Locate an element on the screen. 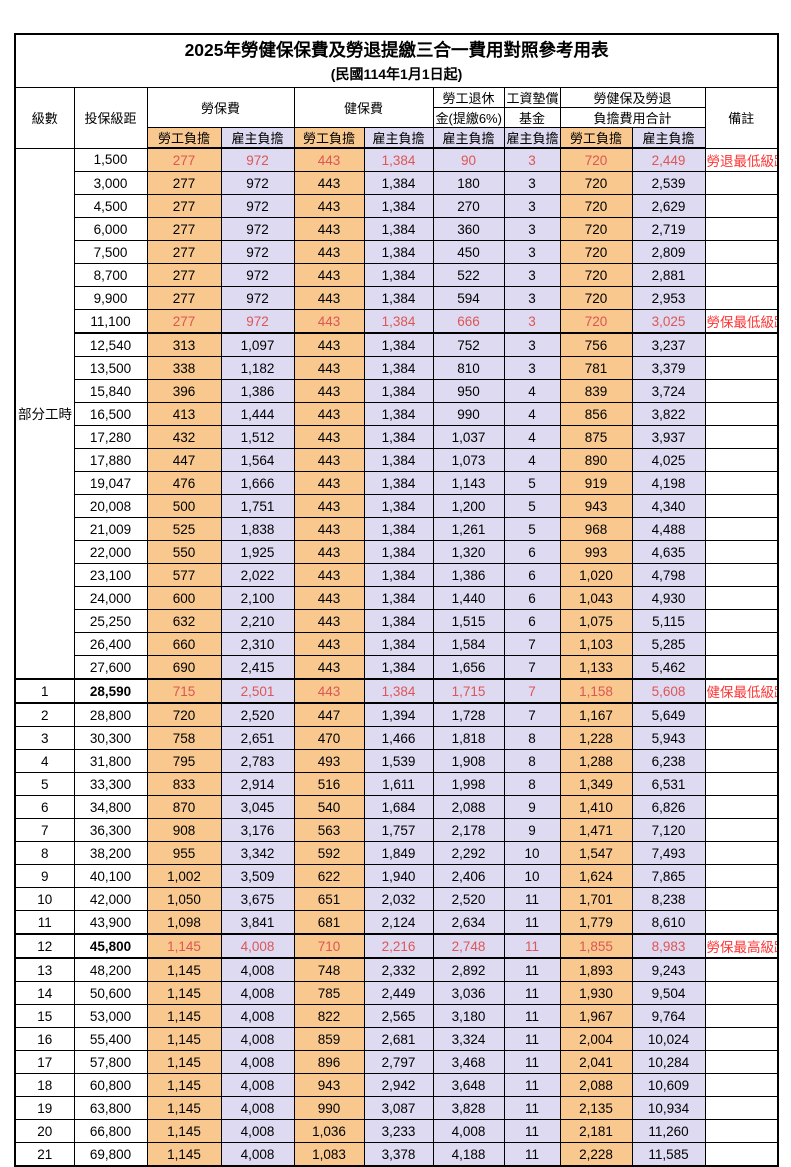 The width and height of the screenshot is (791, 1167). subheader-pension-employer: 雇主負擔 is located at coordinates (468, 138).